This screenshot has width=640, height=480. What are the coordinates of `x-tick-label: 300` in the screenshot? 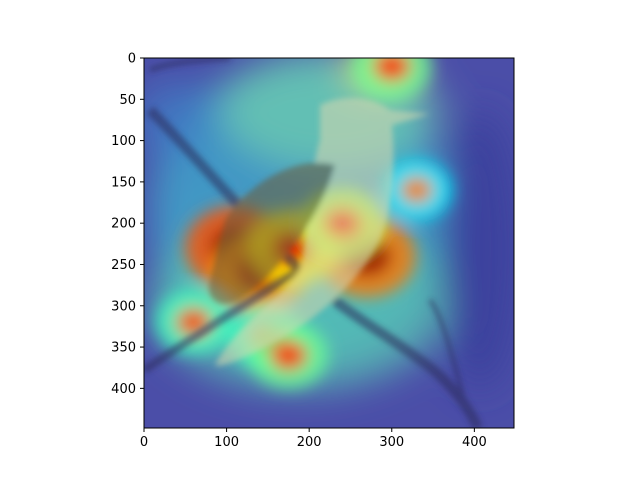 It's located at (391, 442).